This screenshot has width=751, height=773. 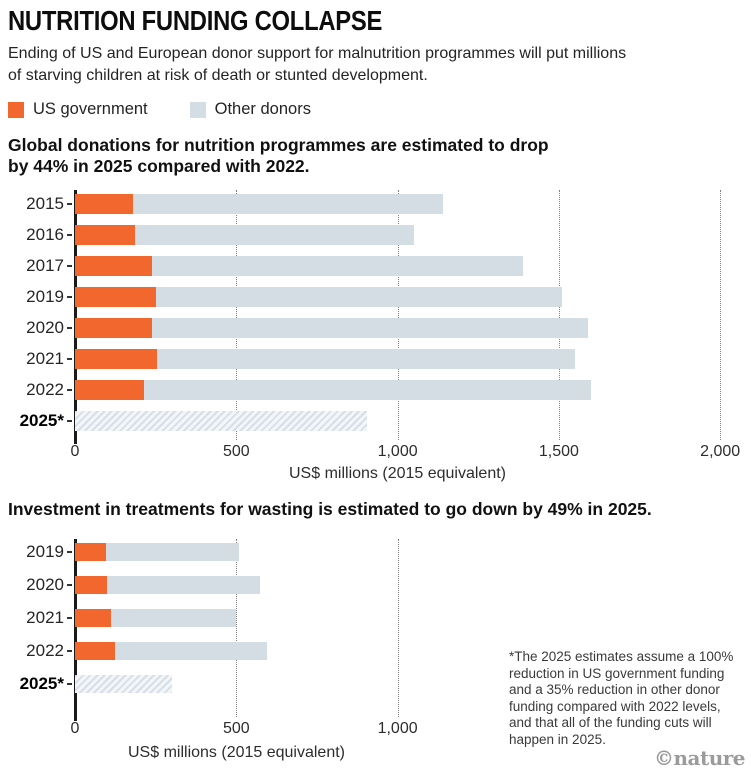 I want to click on us-government-swatch, so click(x=16, y=109).